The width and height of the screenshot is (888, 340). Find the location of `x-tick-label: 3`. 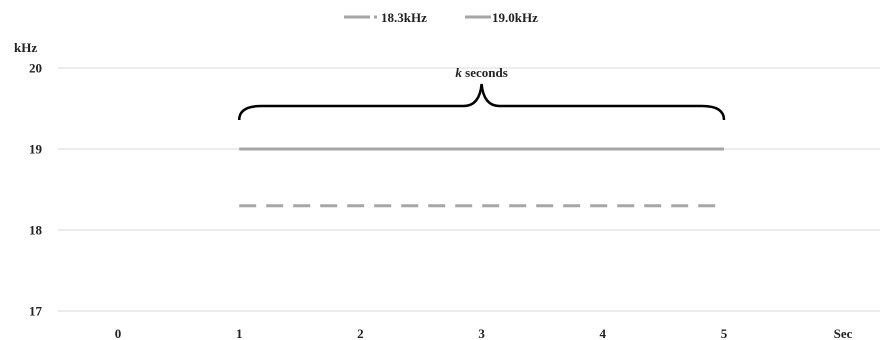

x-tick-label: 3 is located at coordinates (481, 333).